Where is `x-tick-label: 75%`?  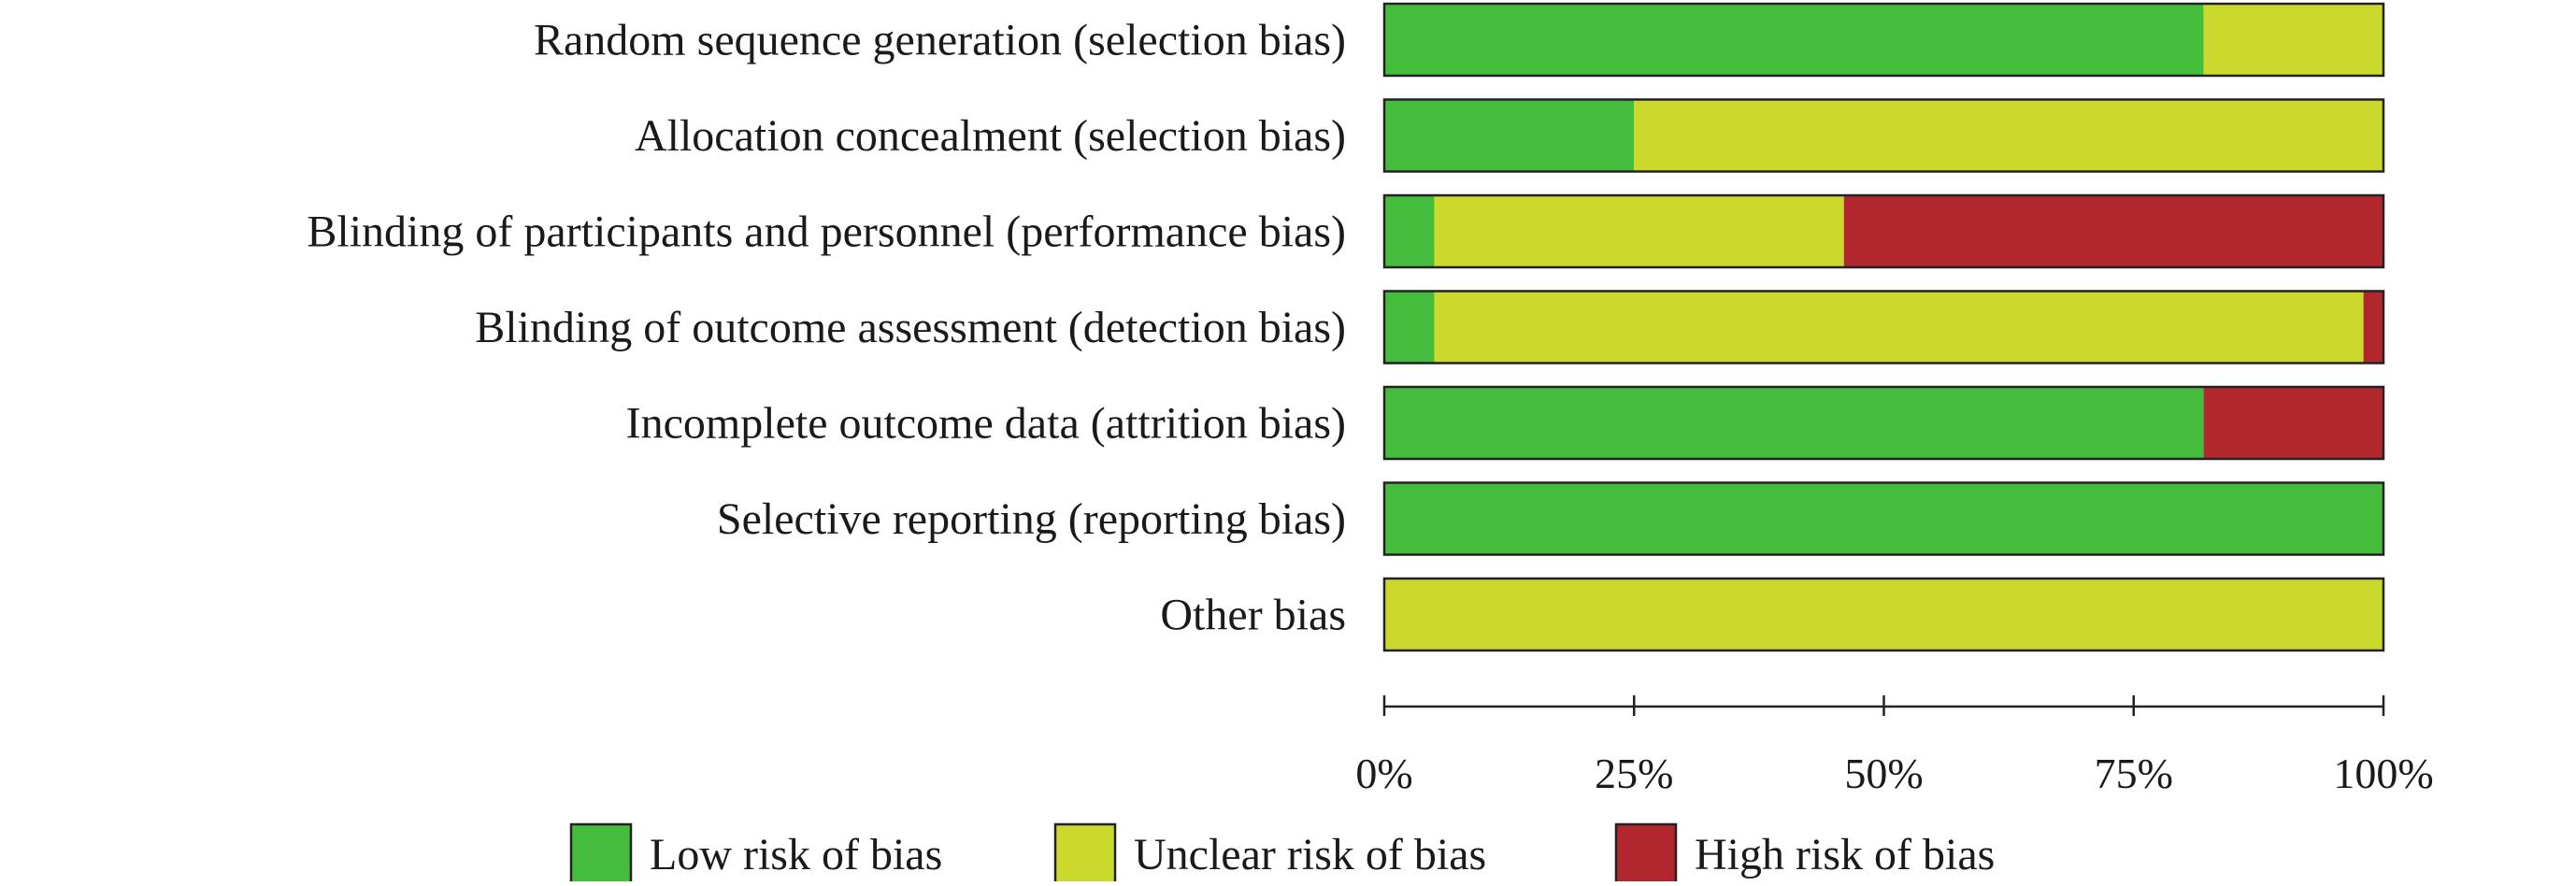
x-tick-label: 75% is located at coordinates (2134, 774).